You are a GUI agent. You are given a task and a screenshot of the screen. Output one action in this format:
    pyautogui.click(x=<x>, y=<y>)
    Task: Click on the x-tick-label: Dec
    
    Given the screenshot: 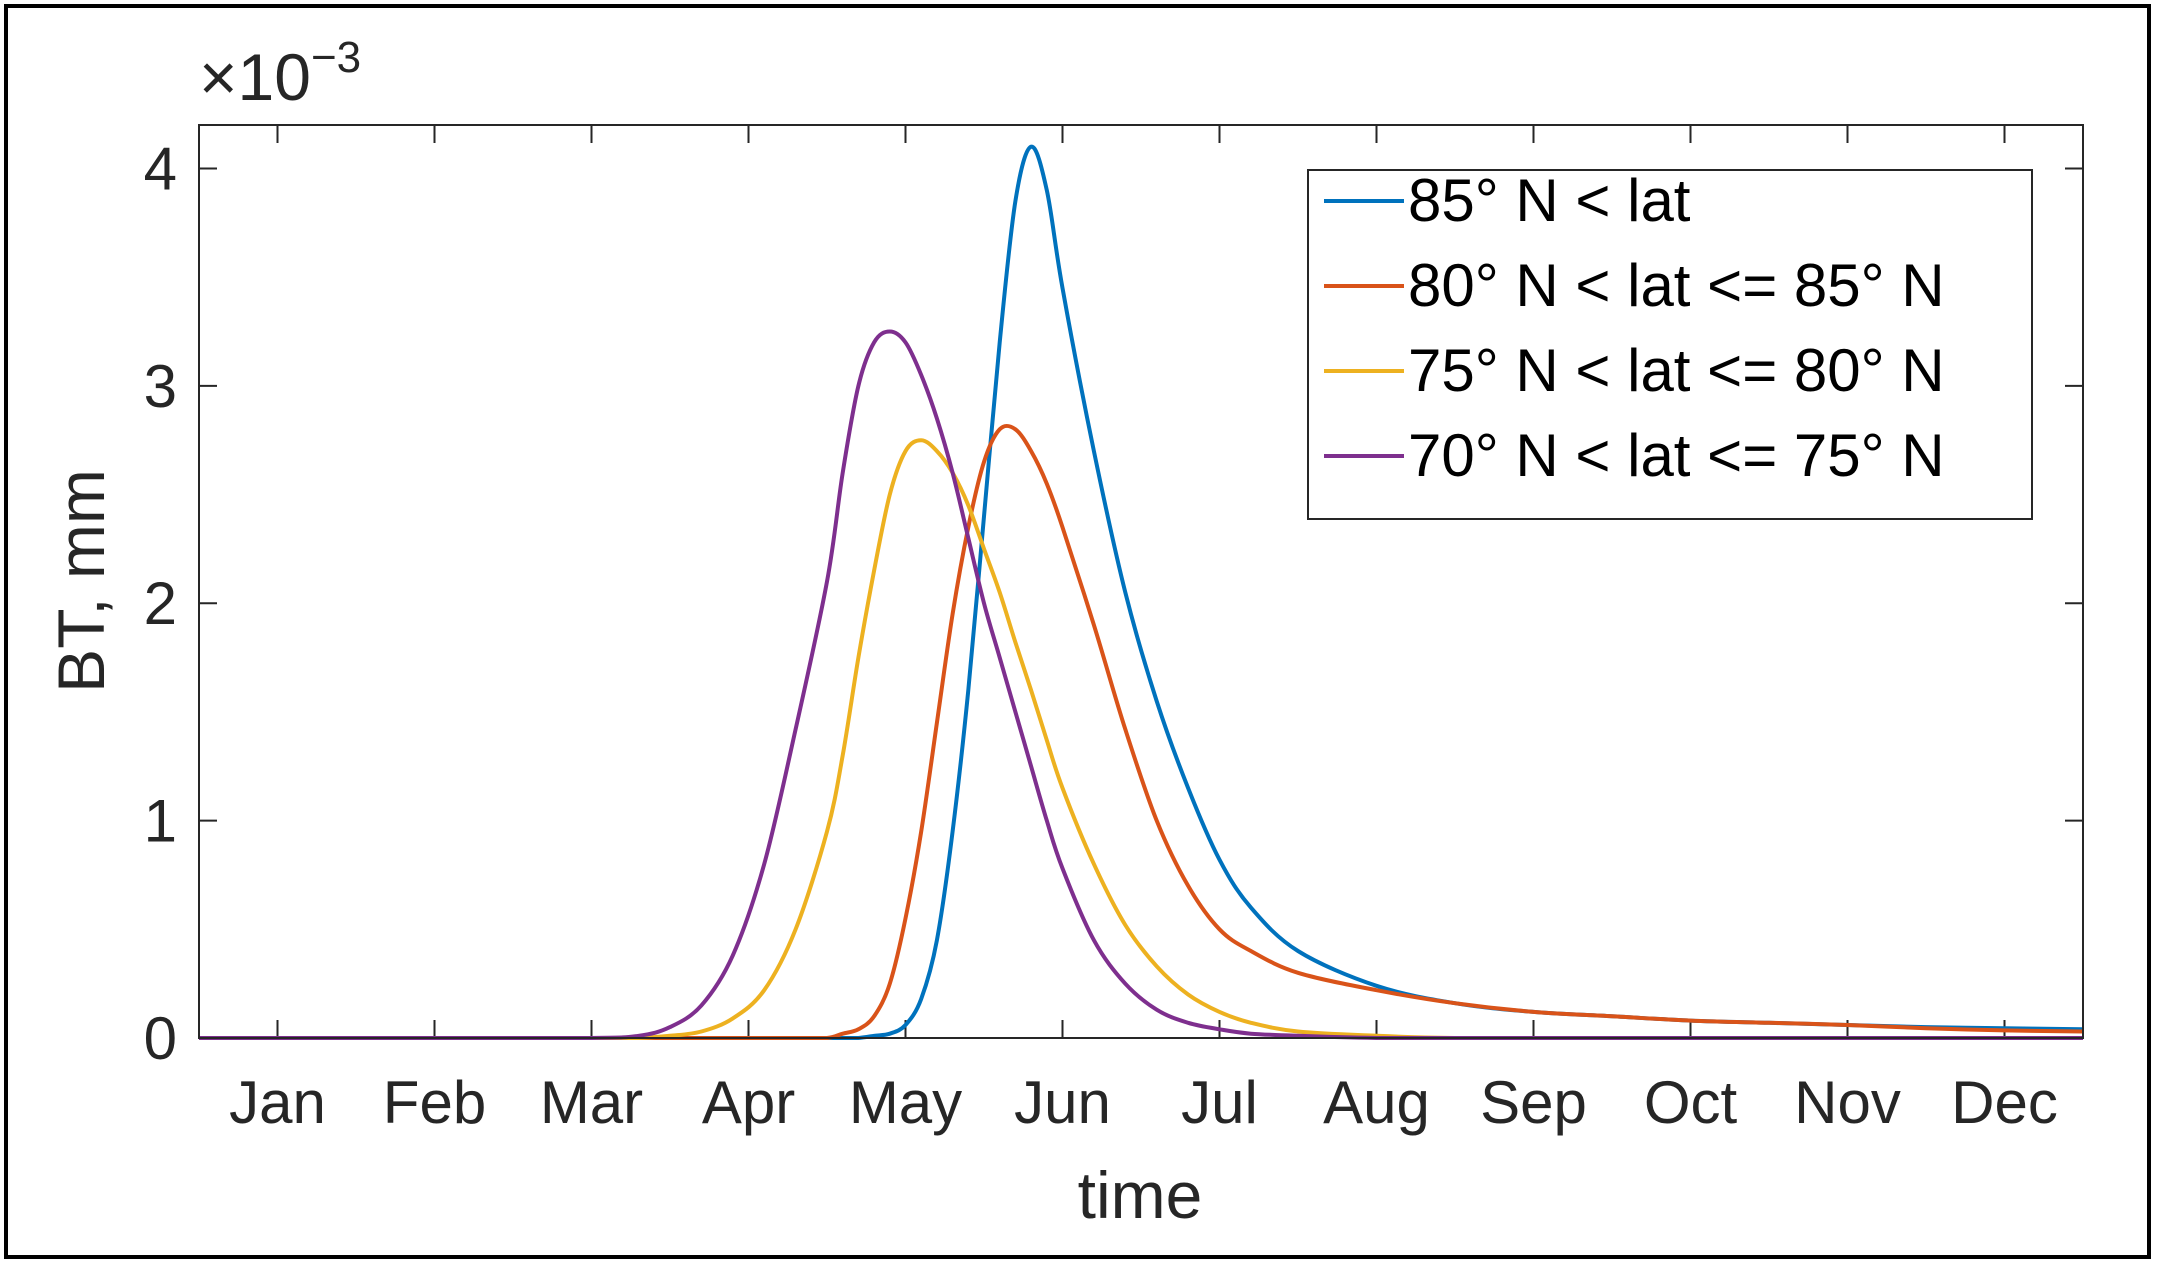 What is the action you would take?
    pyautogui.click(x=2004, y=1102)
    